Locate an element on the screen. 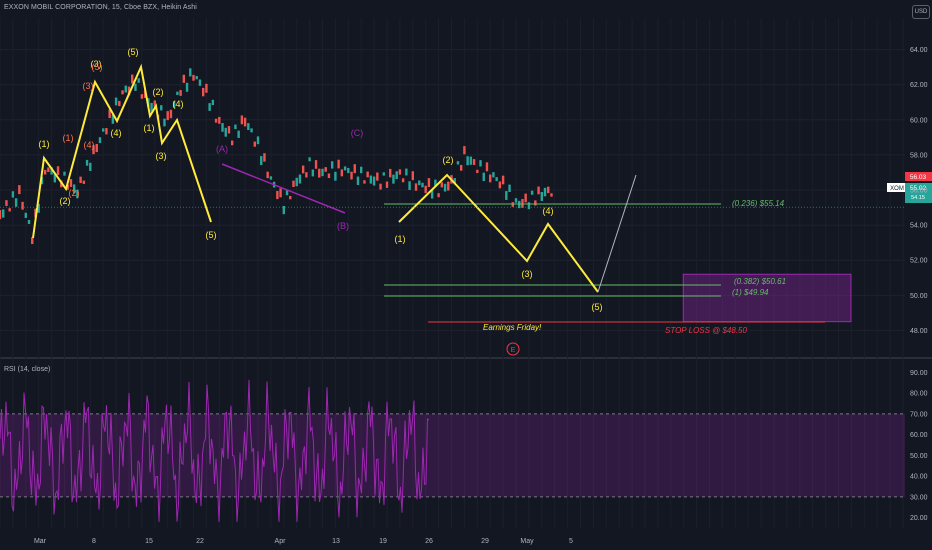  projection-wave-line is located at coordinates (498, 233).